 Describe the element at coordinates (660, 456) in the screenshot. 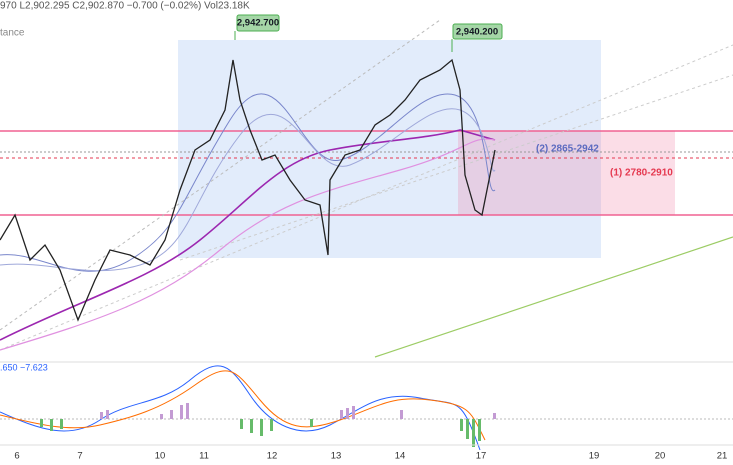

I see `x-tick-label: 20` at that location.